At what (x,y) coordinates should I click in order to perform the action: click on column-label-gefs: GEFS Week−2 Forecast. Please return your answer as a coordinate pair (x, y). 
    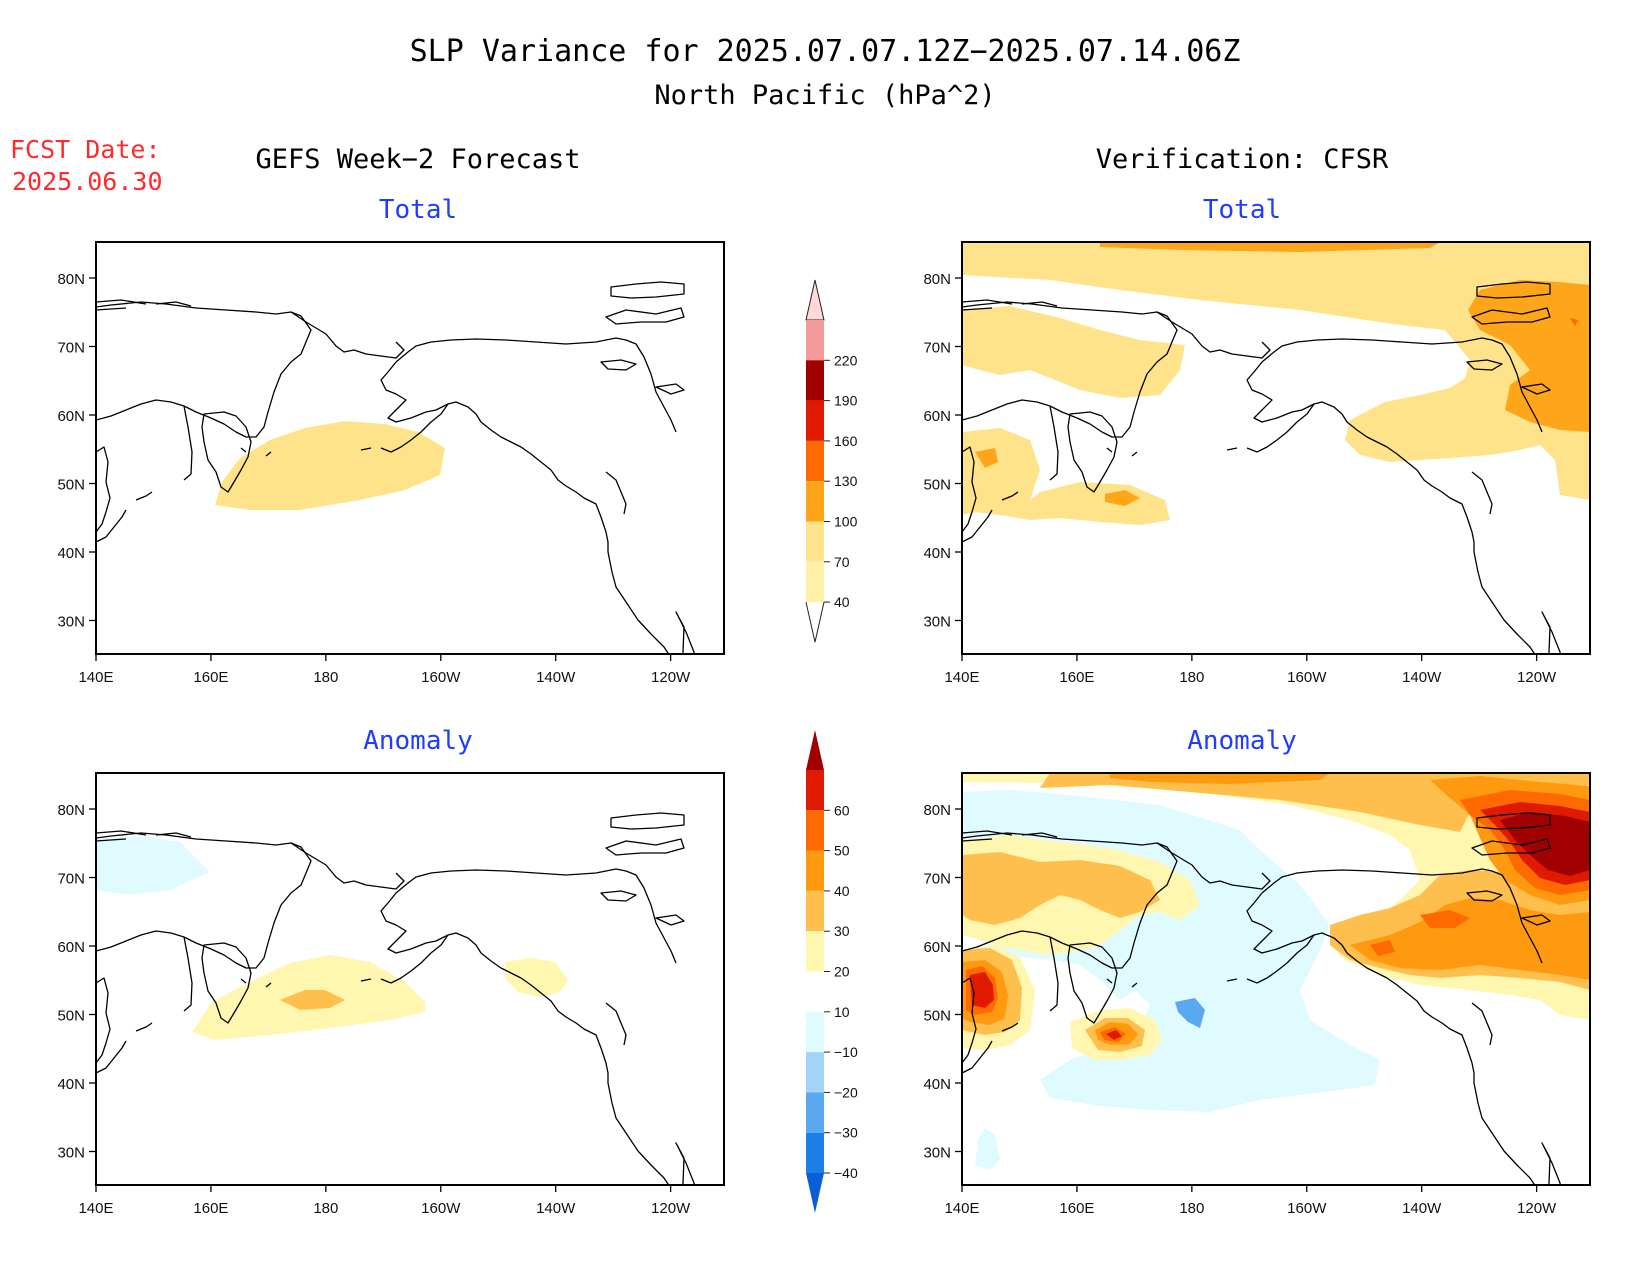
    Looking at the image, I should click on (417, 159).